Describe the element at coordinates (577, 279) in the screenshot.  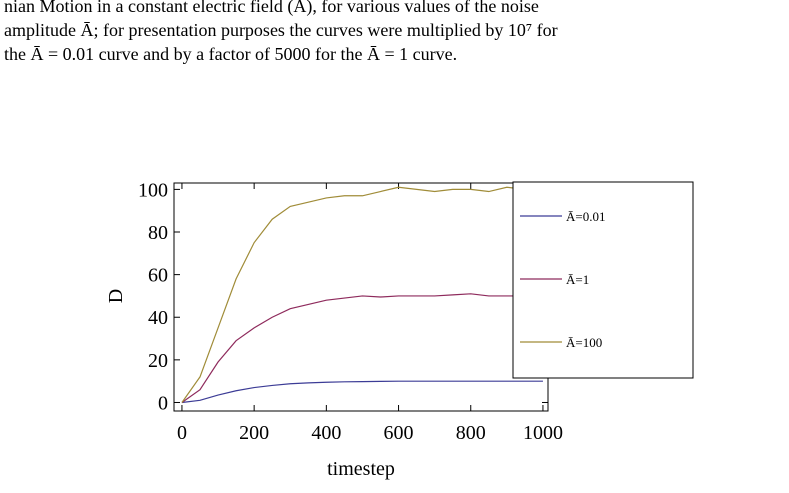
I see `legend-label: Ā=1` at that location.